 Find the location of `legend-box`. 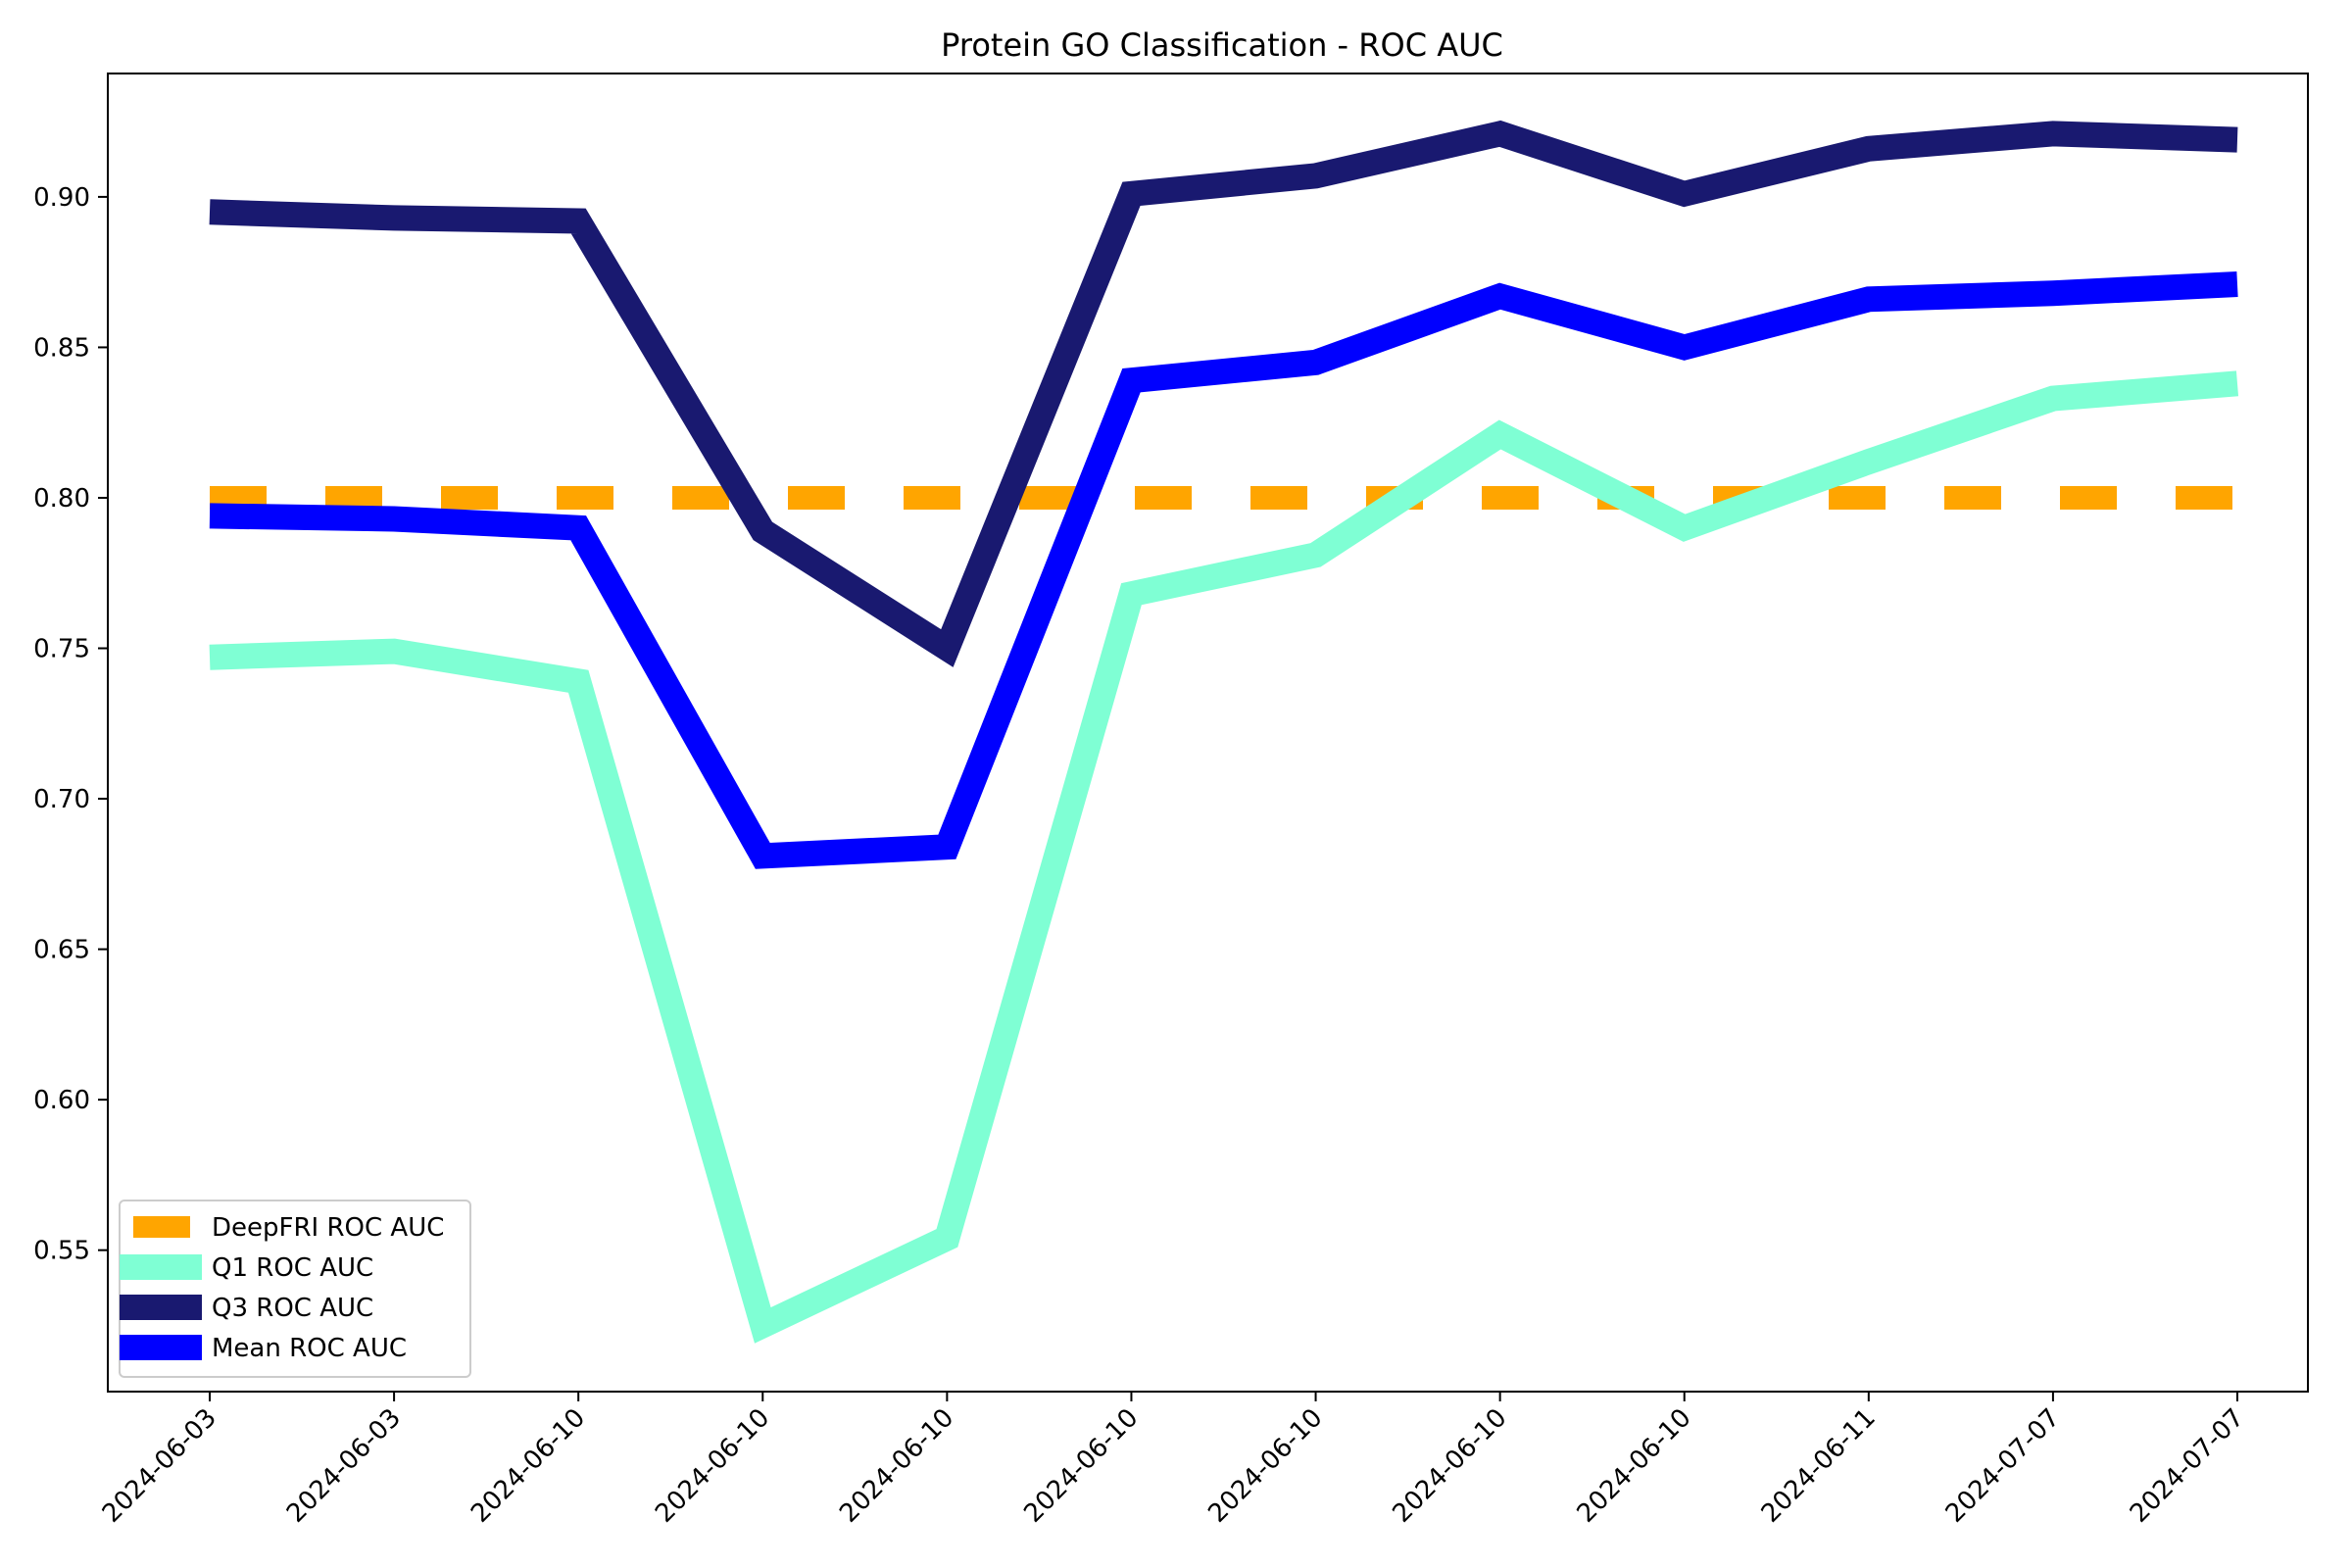

legend-box is located at coordinates (295, 1289).